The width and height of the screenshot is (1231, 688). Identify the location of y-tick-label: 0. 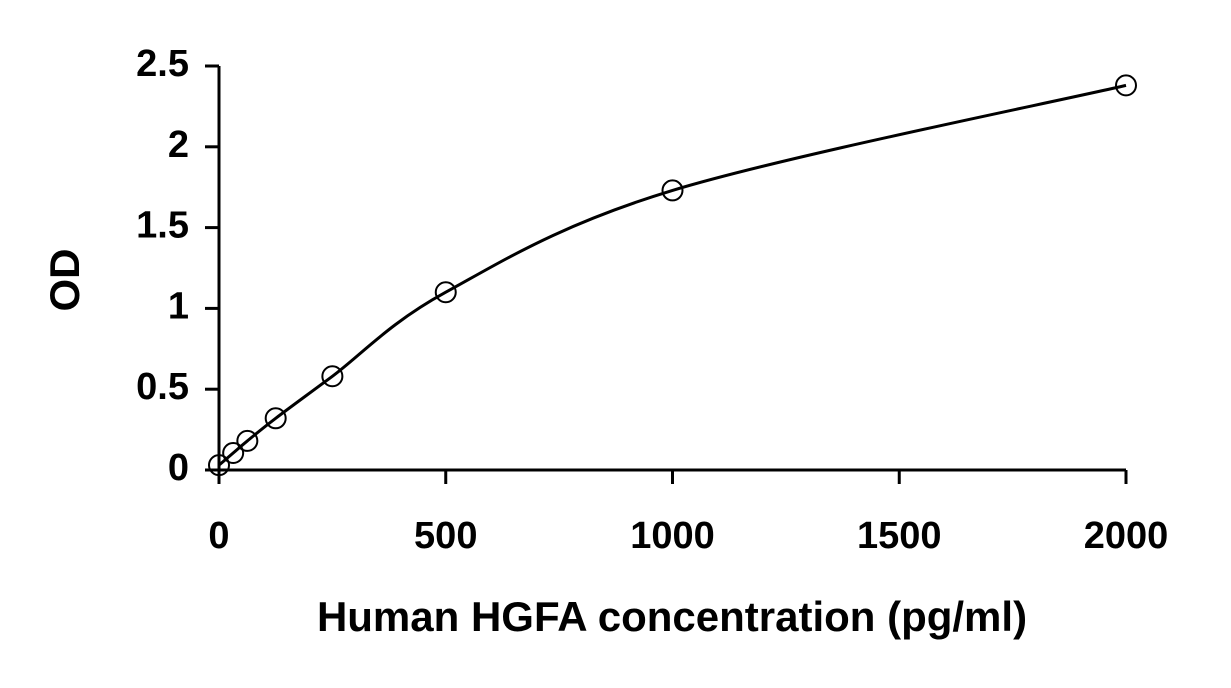
(178, 468).